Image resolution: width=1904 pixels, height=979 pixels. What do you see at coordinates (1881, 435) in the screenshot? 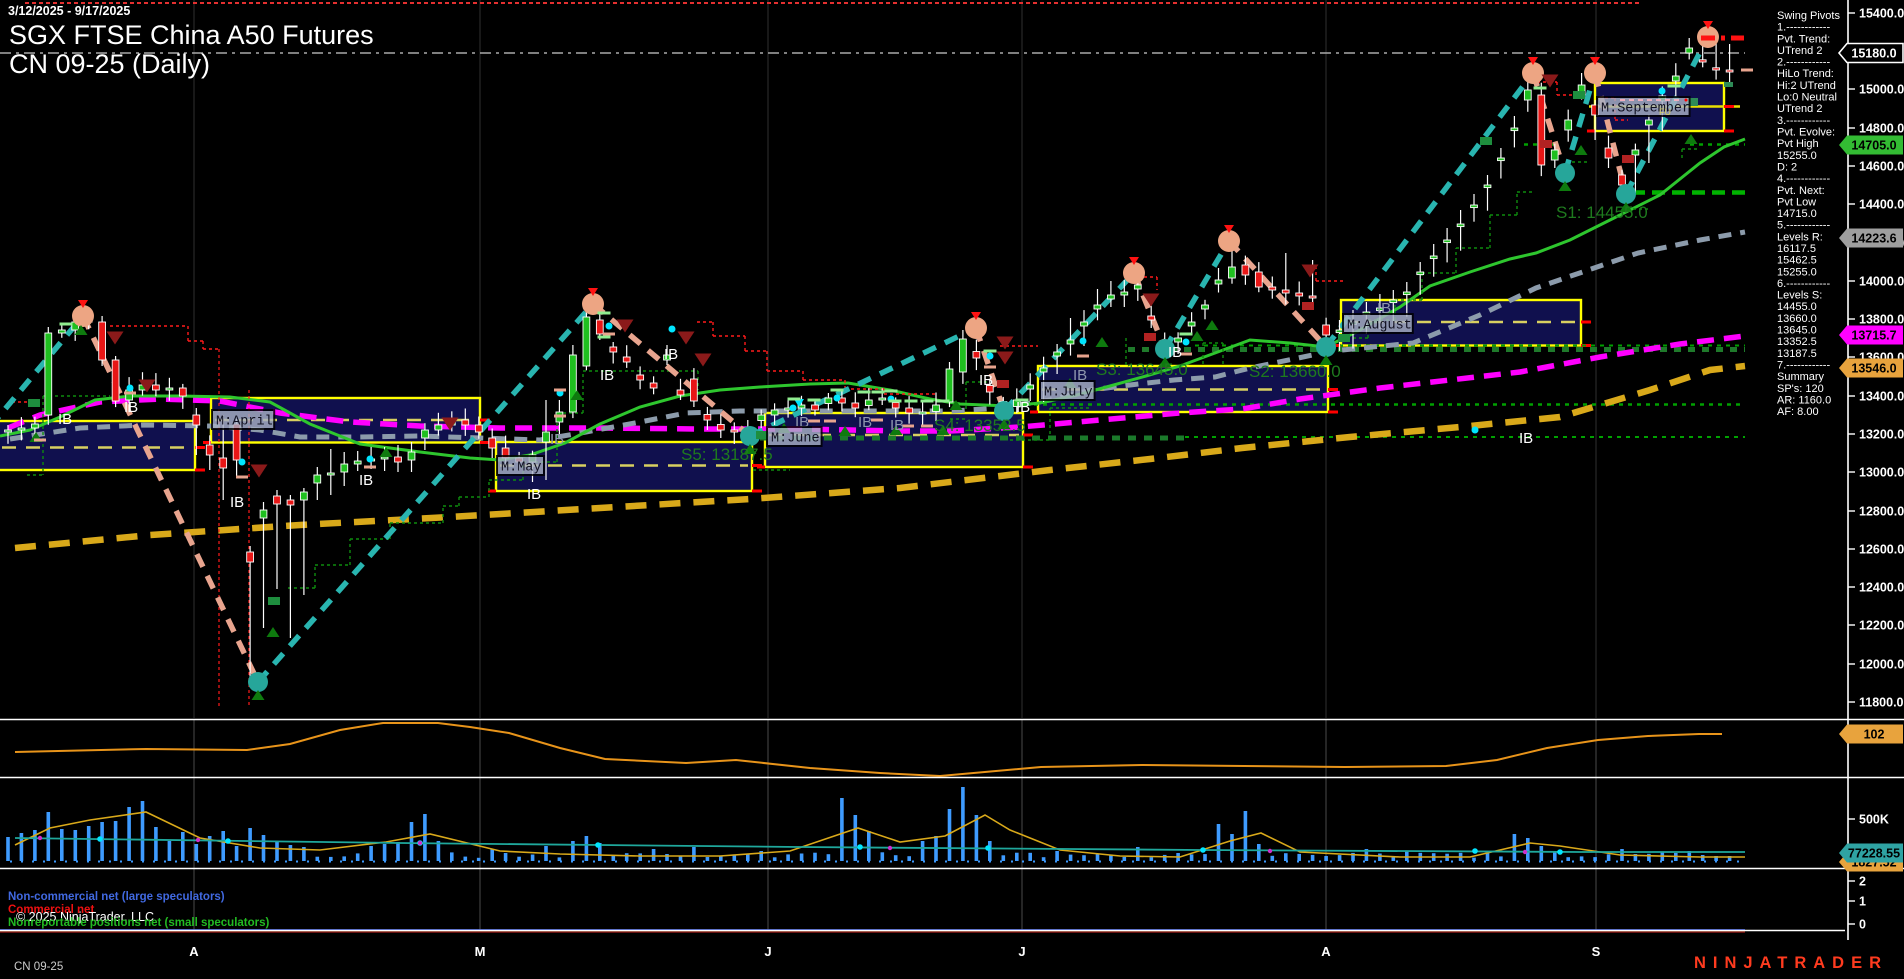
I see `svg-text: 13200.0` at bounding box center [1881, 435].